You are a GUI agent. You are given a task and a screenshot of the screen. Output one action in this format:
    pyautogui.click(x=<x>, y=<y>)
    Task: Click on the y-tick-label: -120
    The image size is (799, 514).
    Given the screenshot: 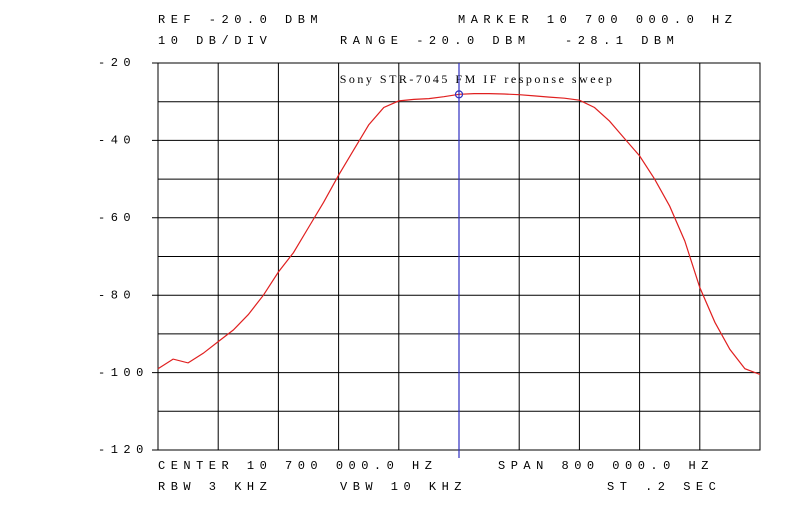 What is the action you would take?
    pyautogui.click(x=123, y=450)
    